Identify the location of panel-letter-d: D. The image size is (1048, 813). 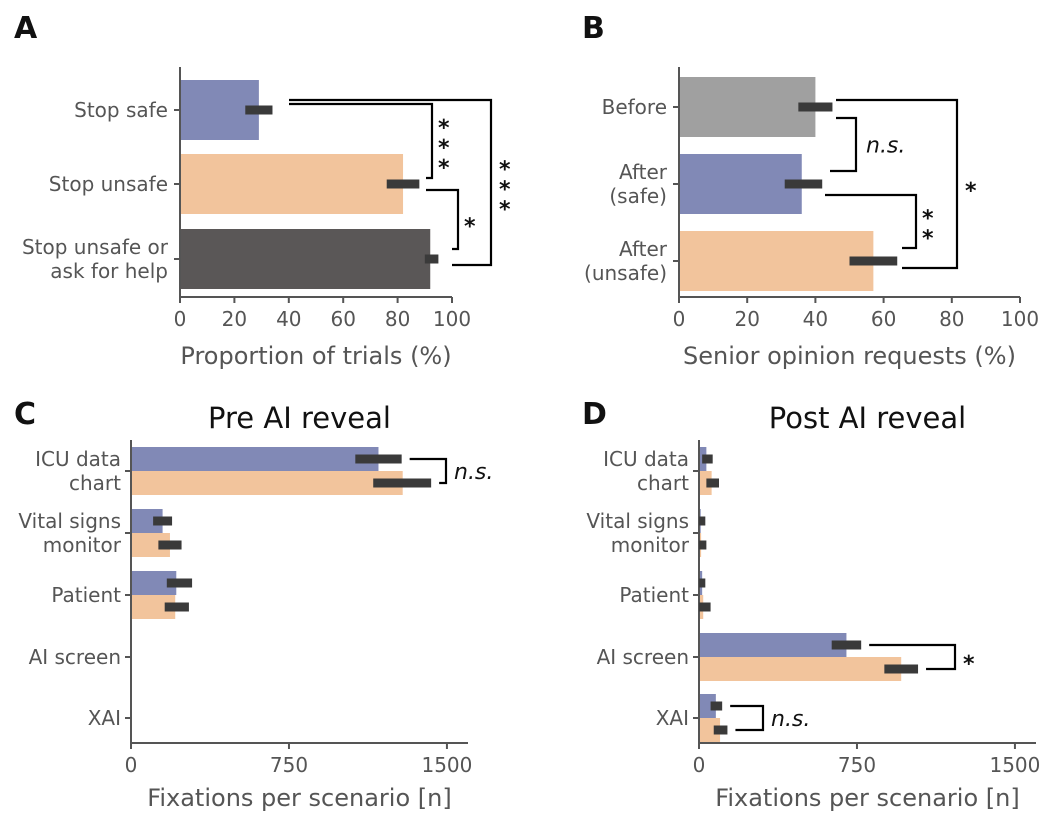
(594, 414).